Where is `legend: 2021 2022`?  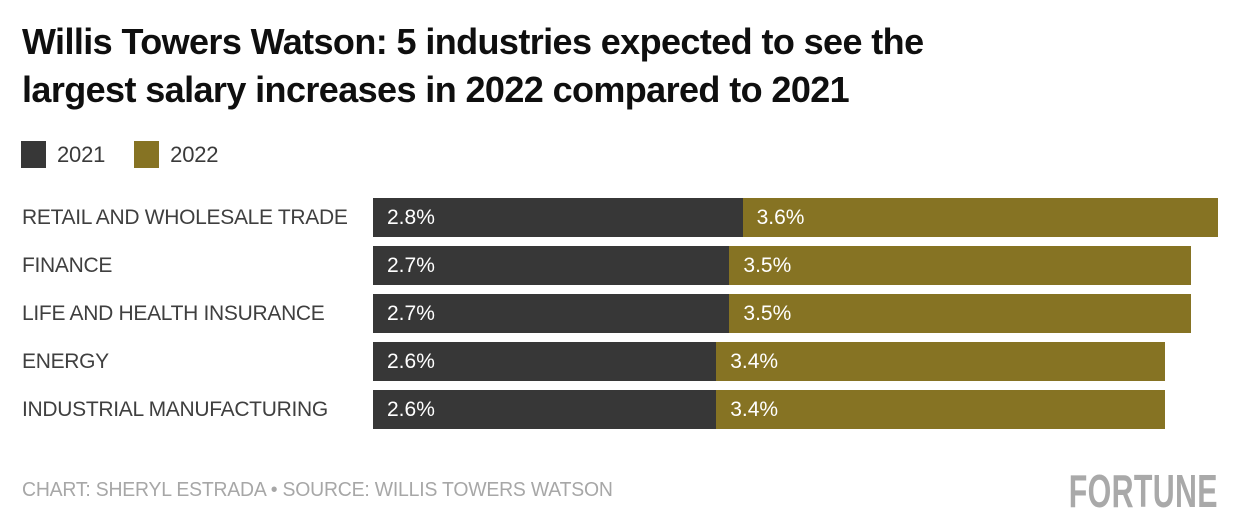
legend: 2021 2022 is located at coordinates (120, 154).